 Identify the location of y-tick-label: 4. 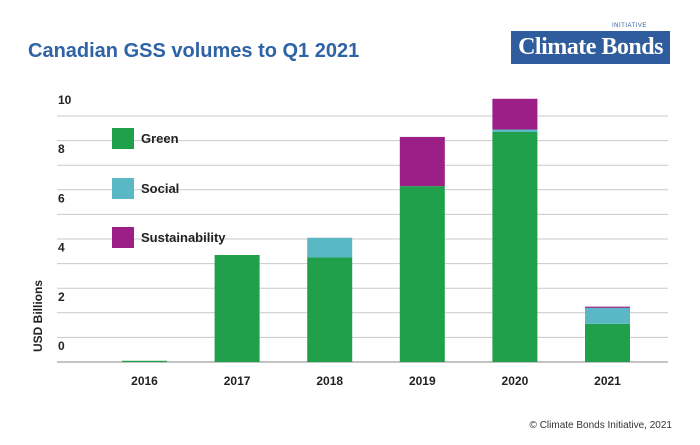
(61, 248).